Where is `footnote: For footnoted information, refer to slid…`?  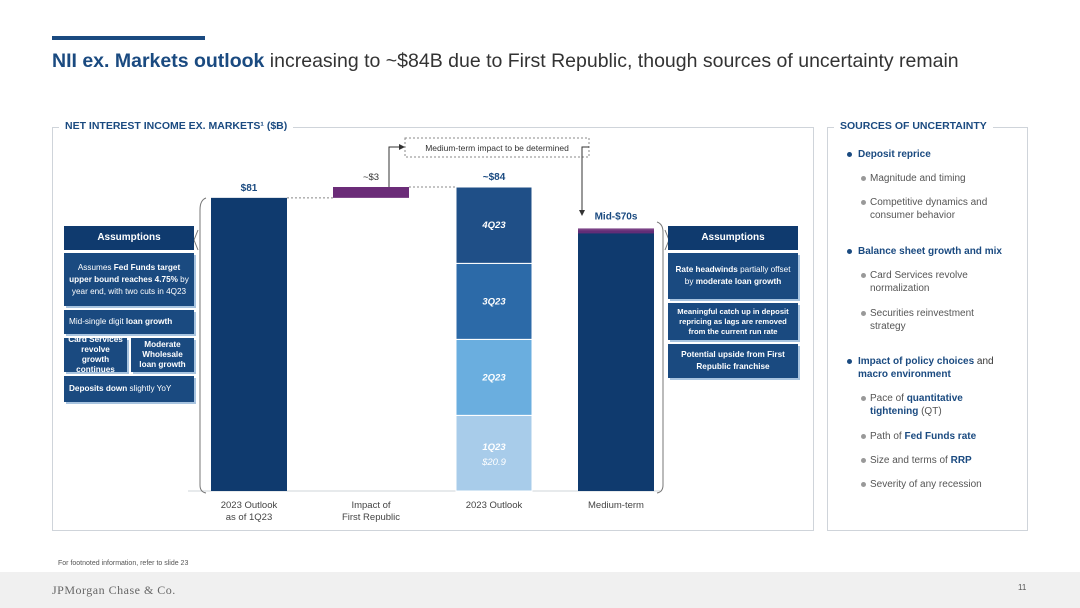 footnote: For footnoted information, refer to slid… is located at coordinates (123, 563).